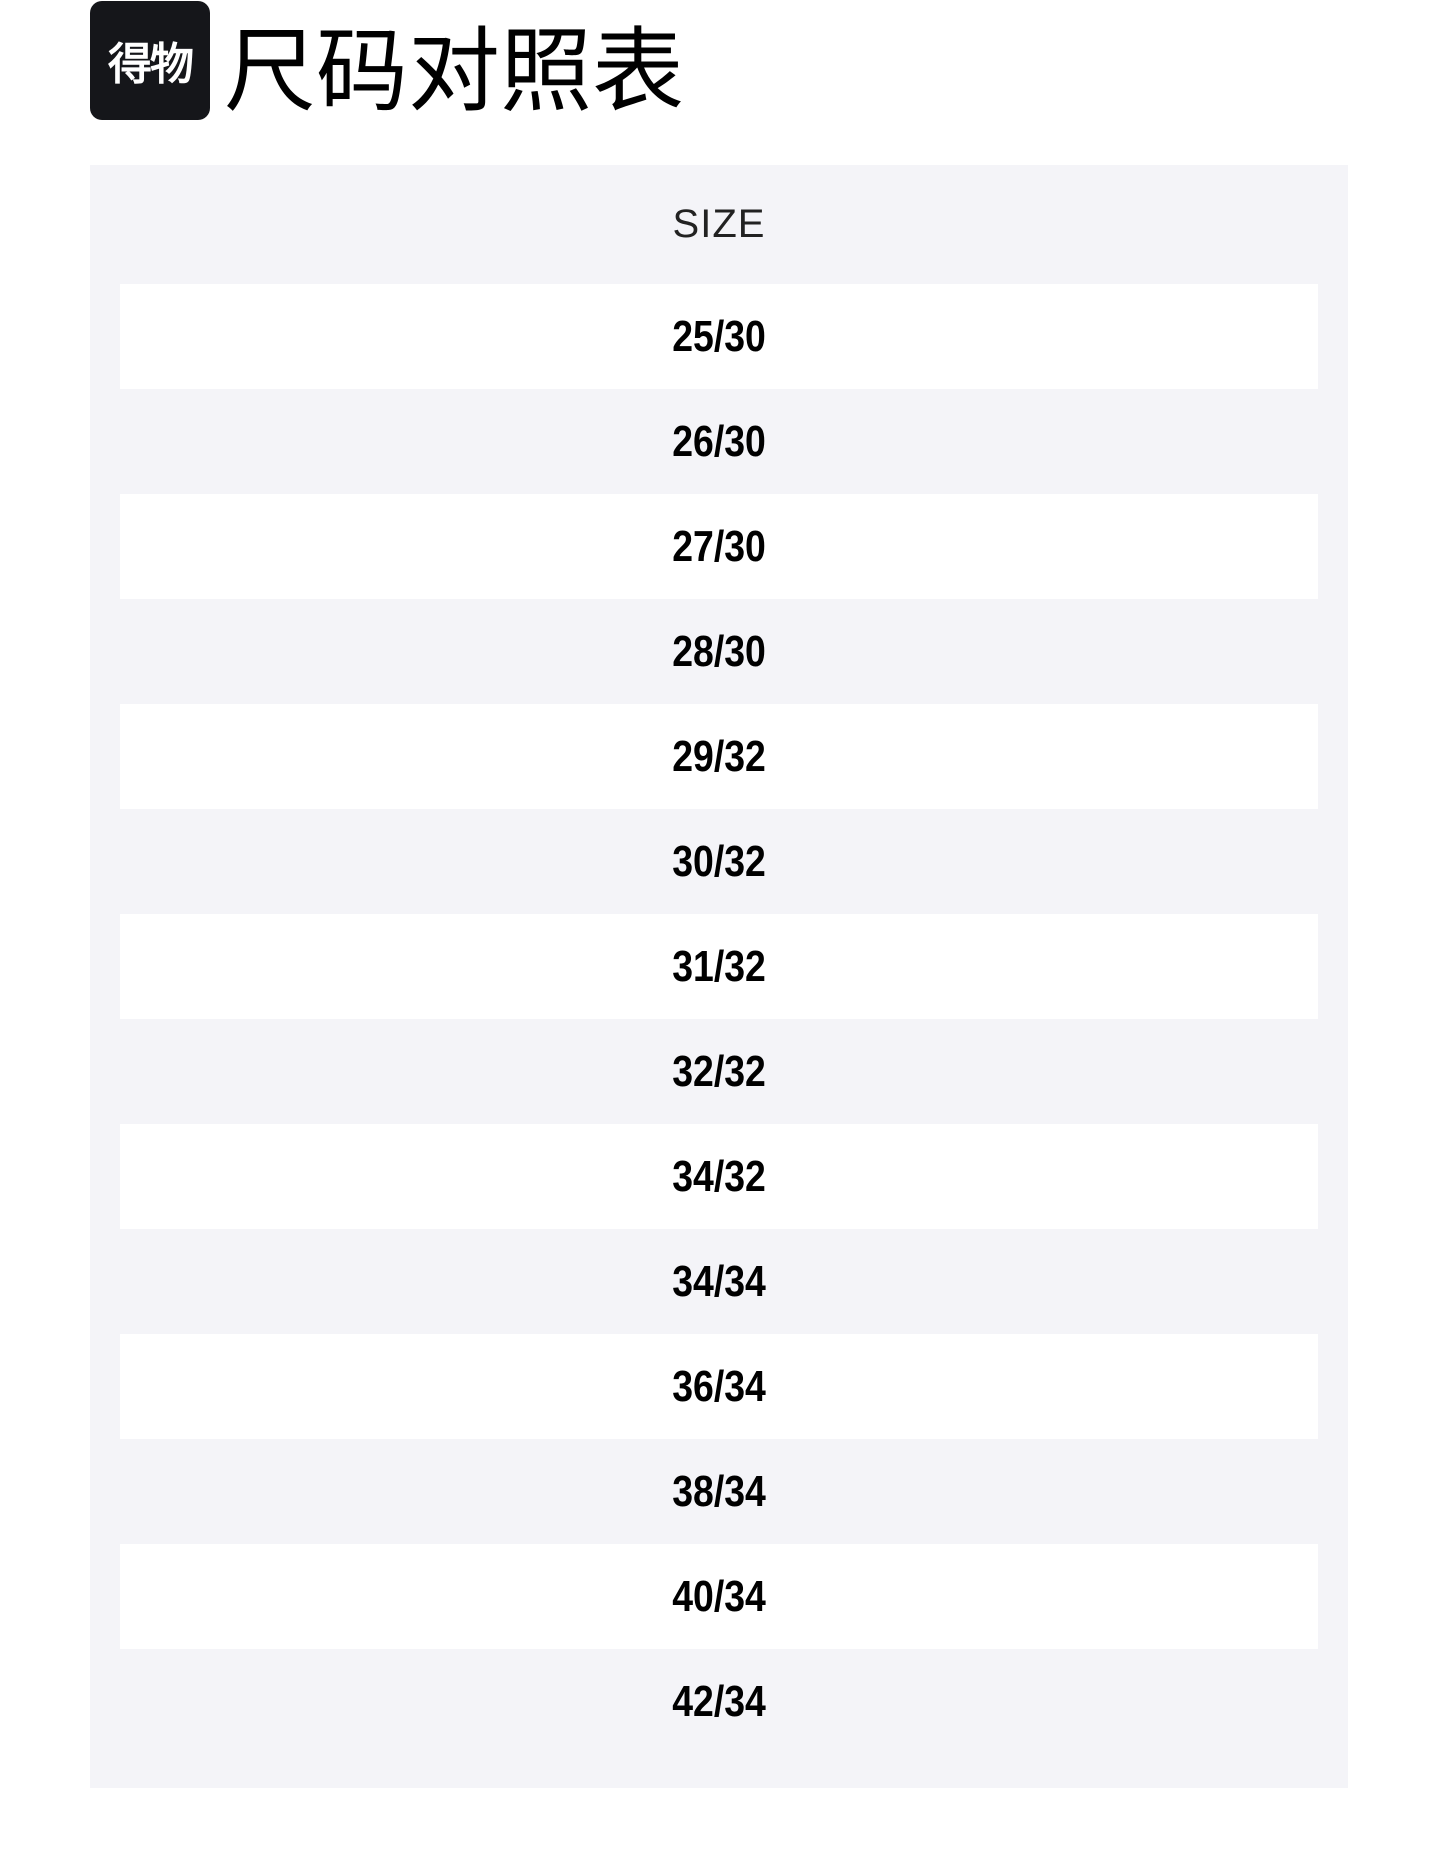  I want to click on table-row: 32/32, so click(719, 1071).